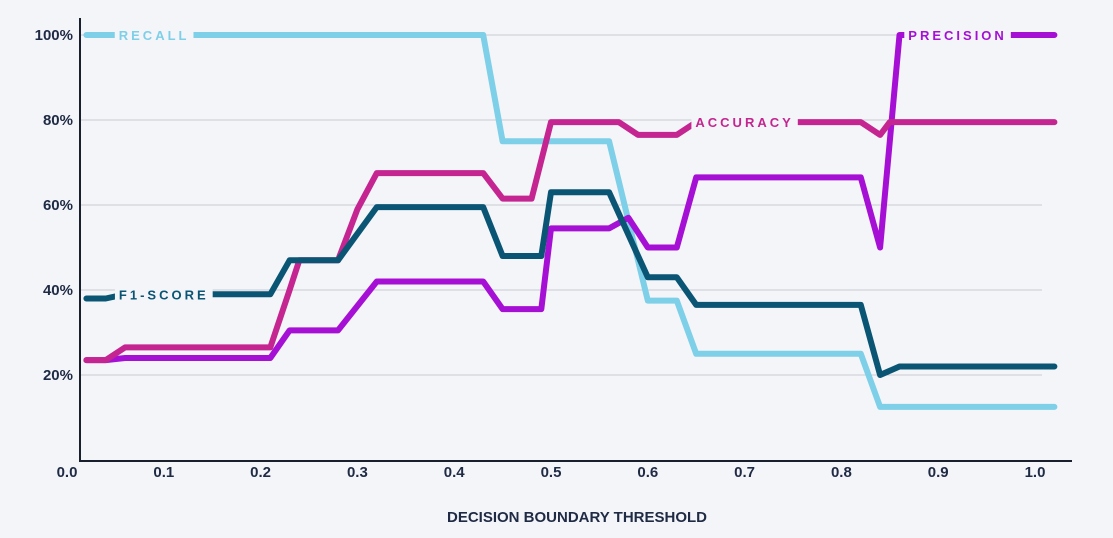  Describe the element at coordinates (577, 517) in the screenshot. I see `x-axis-label: DECISION BOUNDARY THRESHOLD` at that location.